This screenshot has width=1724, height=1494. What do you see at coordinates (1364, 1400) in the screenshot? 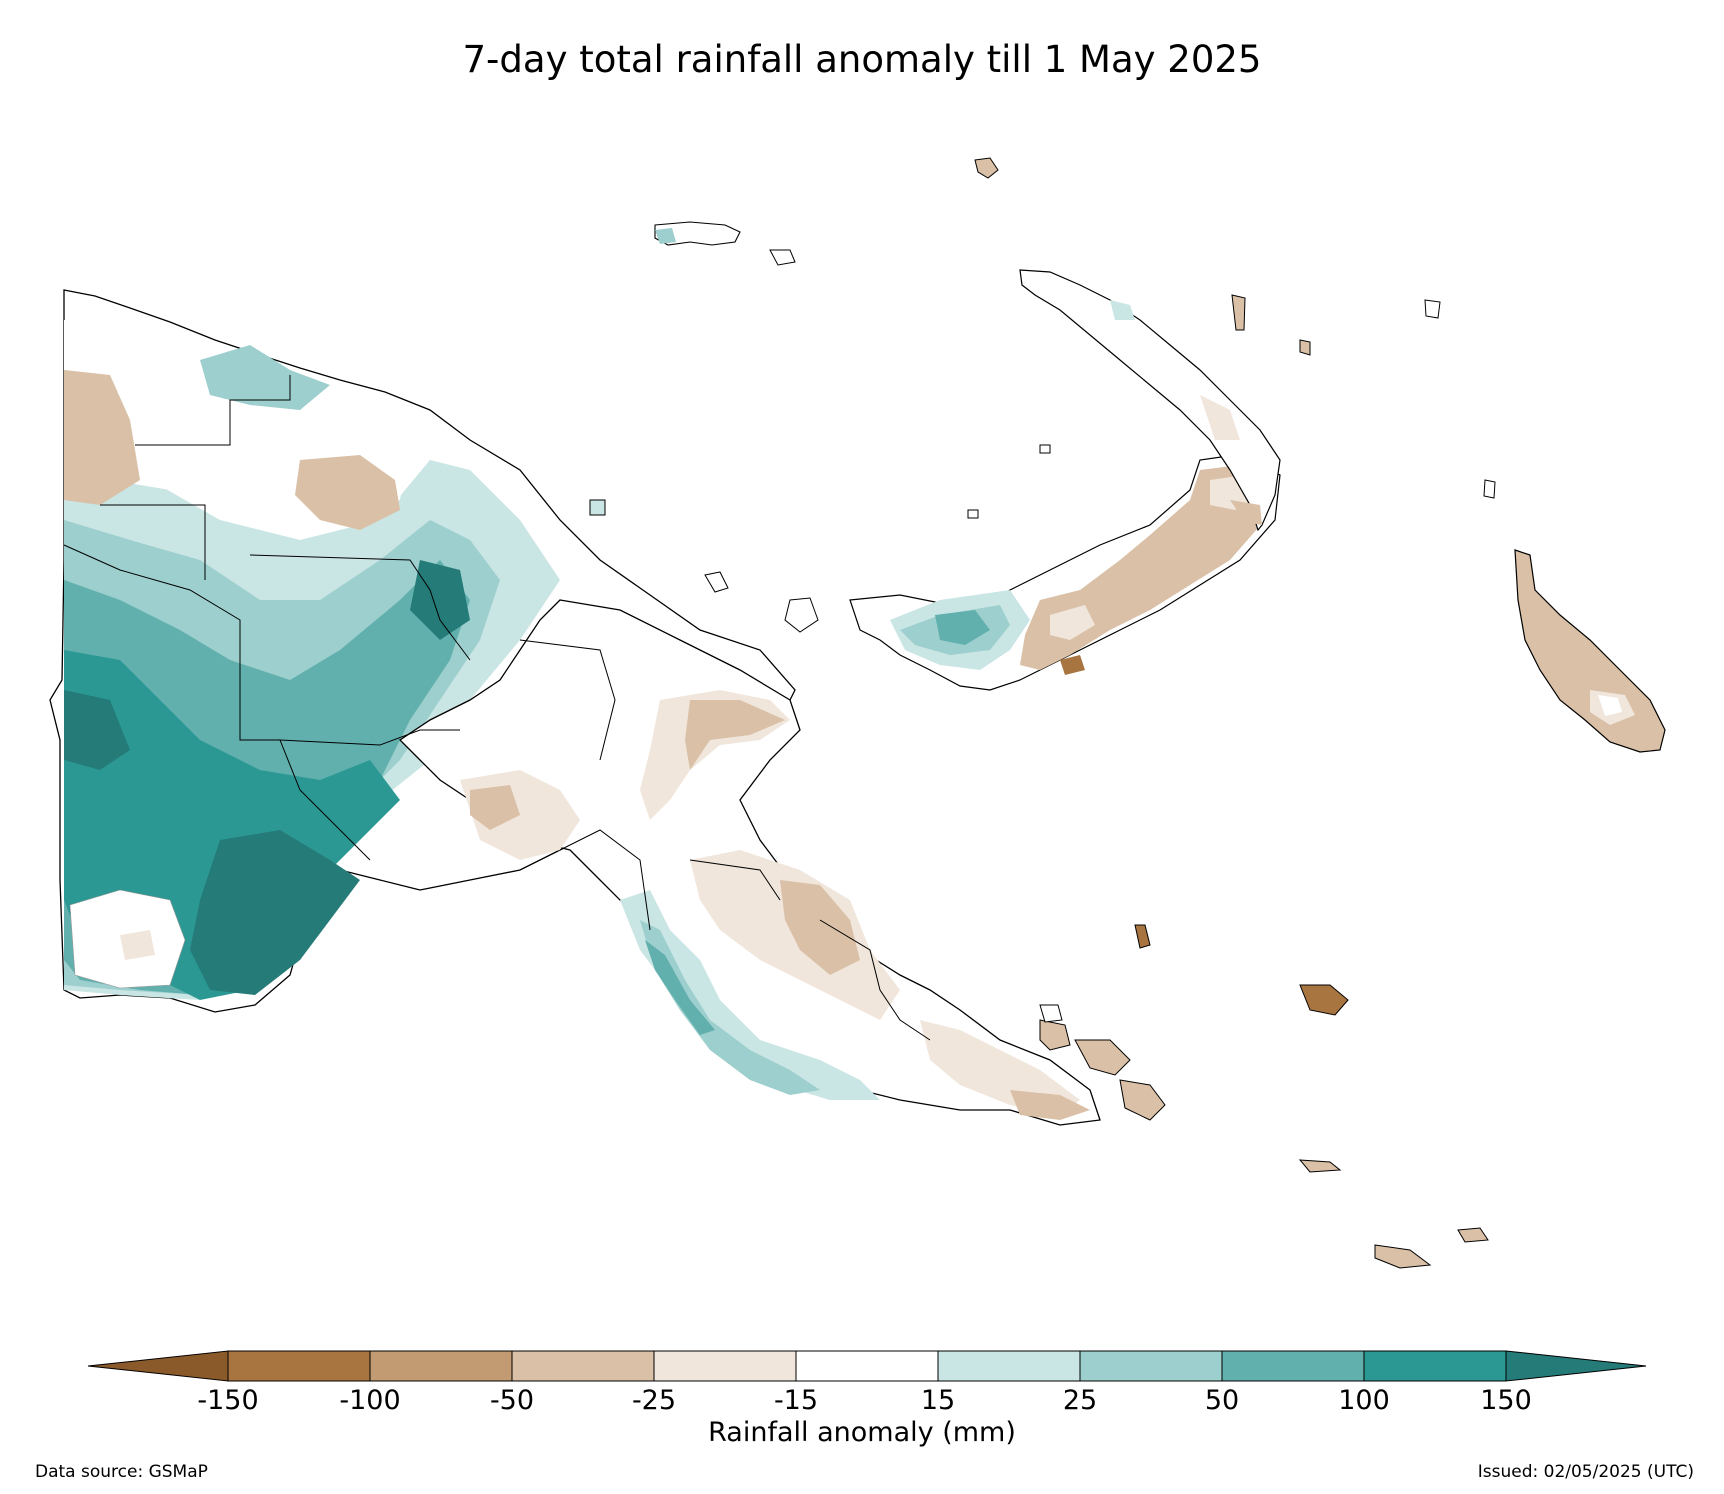
I see `colorbar-tick-label: 100` at bounding box center [1364, 1400].